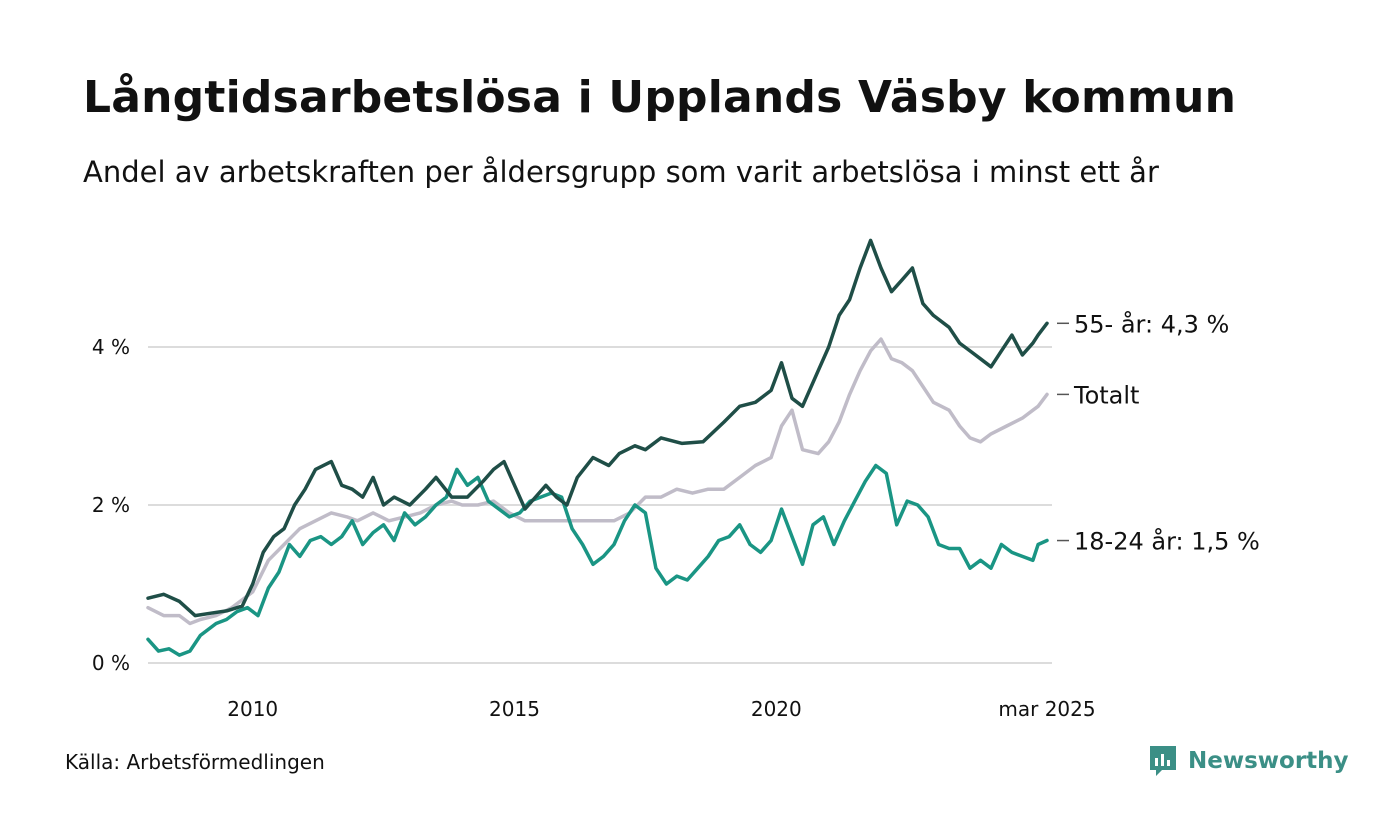 The height and width of the screenshot is (840, 1400). Describe the element at coordinates (661, 709) in the screenshot. I see `x-axis: 2010 2015 2020 mar 2025` at that location.